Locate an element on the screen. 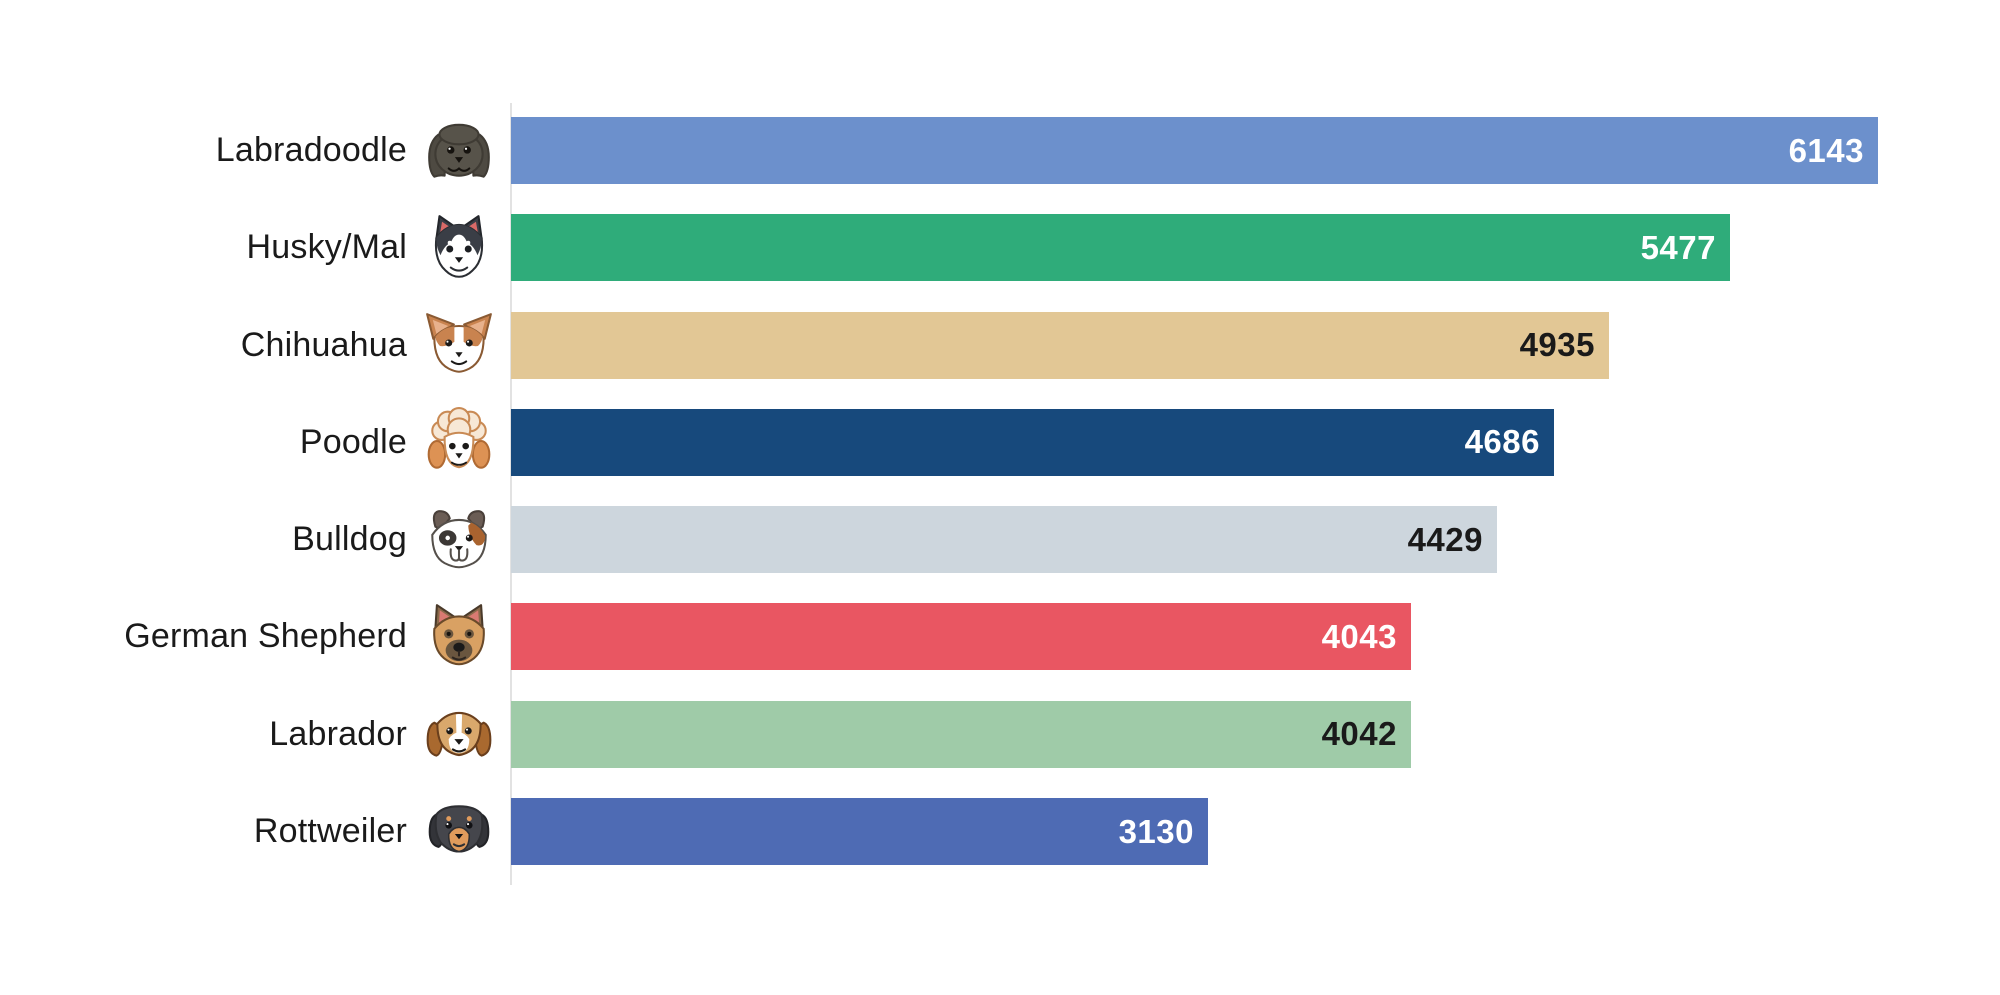 This screenshot has height=995, width=2000. bar-track: 4429 is located at coordinates (1255, 540).